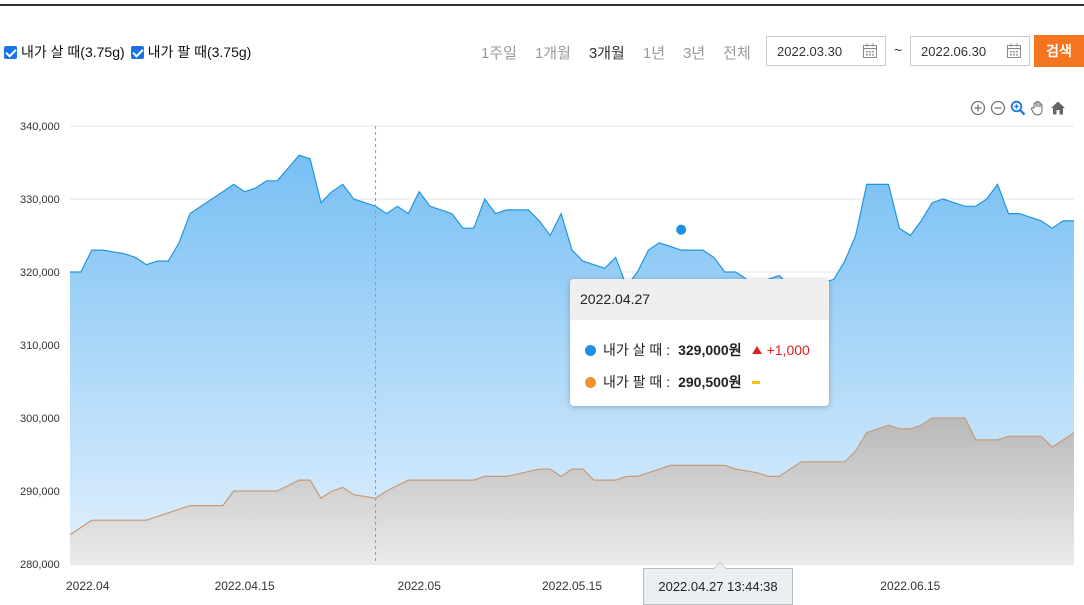 This screenshot has width=1084, height=605. What do you see at coordinates (755, 382) in the screenshot?
I see `no-change-dash-icon` at bounding box center [755, 382].